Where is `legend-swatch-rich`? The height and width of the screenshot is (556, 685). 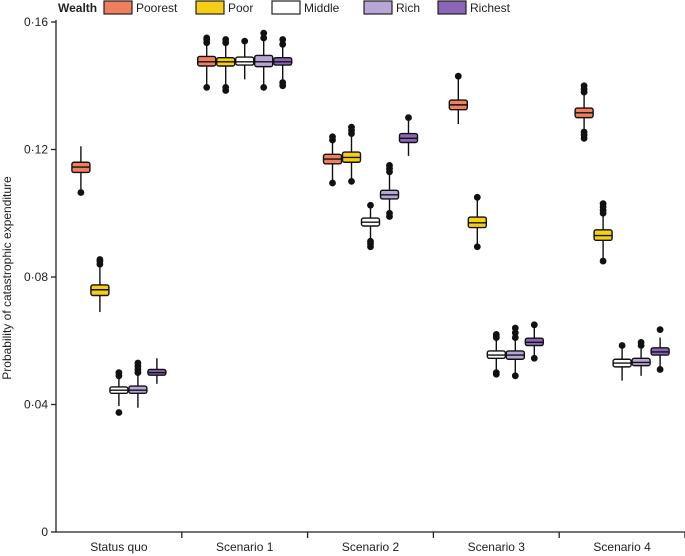 legend-swatch-rich is located at coordinates (378, 7).